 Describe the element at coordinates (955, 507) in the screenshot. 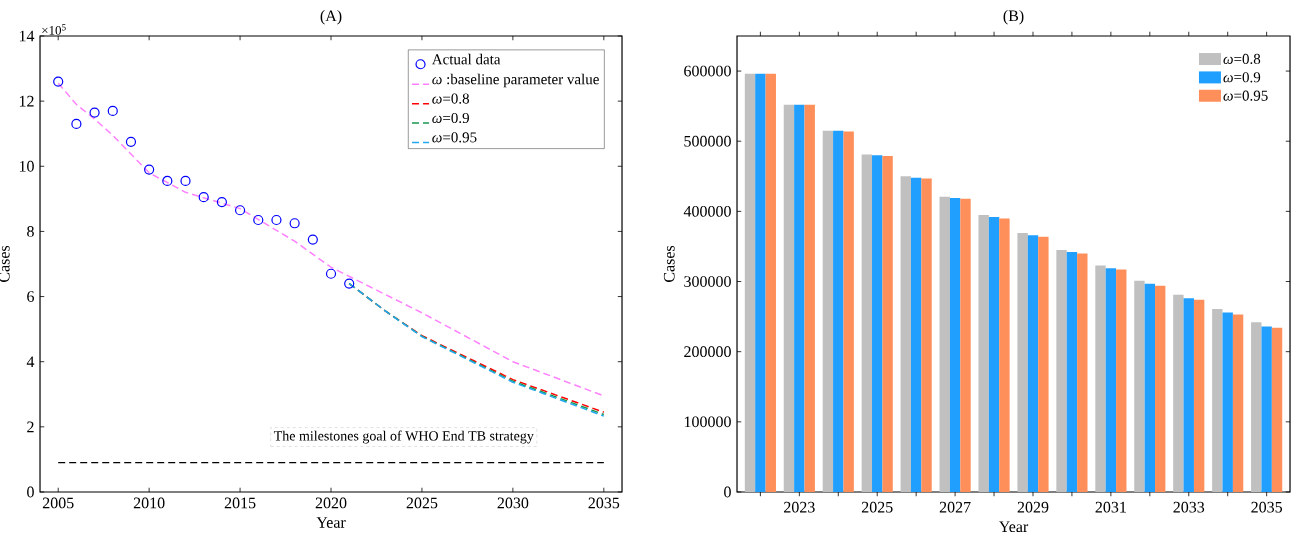

I see `x-tick-label: 2027` at that location.